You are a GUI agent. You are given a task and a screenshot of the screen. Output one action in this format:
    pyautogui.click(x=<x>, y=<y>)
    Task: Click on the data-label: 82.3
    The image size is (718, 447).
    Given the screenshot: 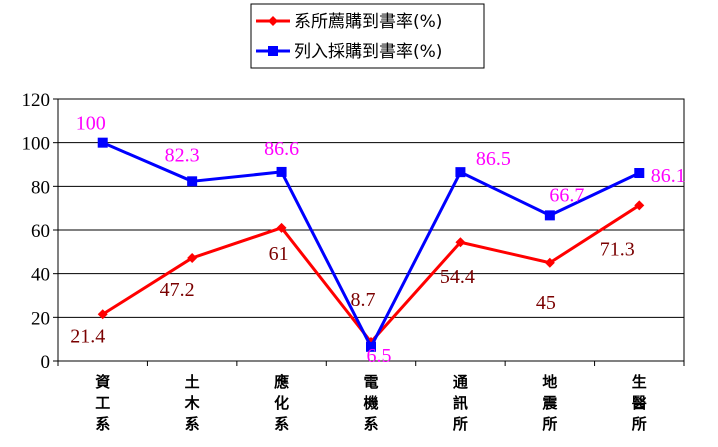 What is the action you would take?
    pyautogui.click(x=182, y=155)
    